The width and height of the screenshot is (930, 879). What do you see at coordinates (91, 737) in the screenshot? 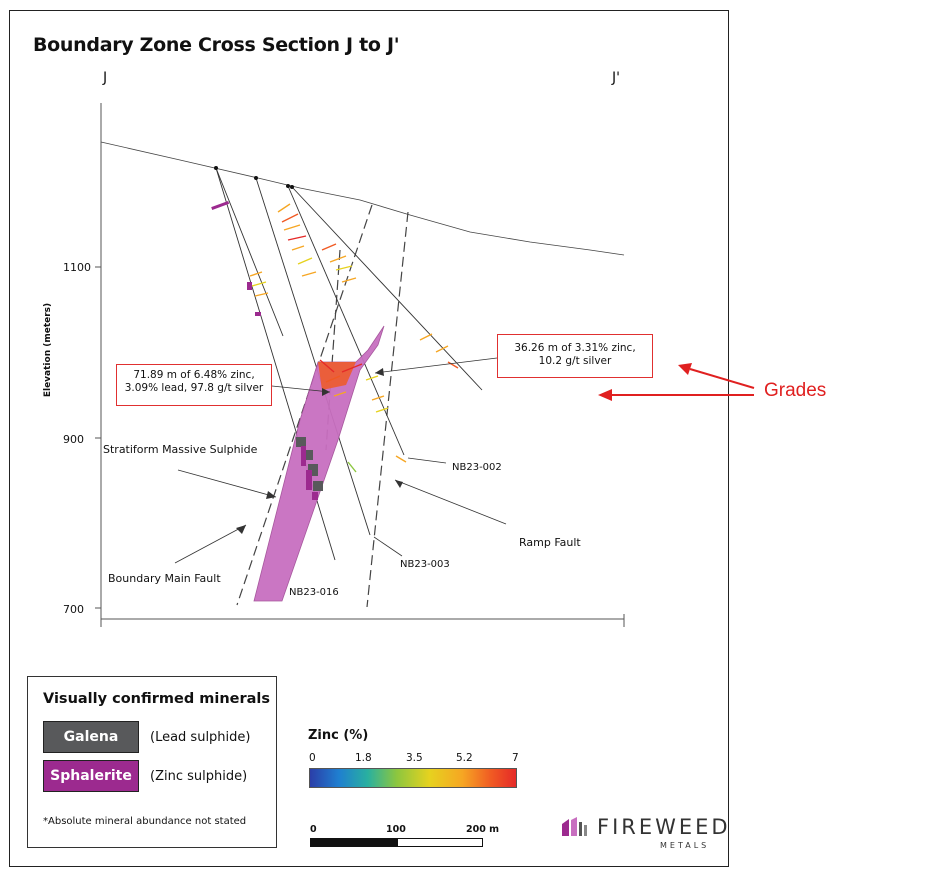
I see `legend-swatch-galena: Galena` at bounding box center [91, 737].